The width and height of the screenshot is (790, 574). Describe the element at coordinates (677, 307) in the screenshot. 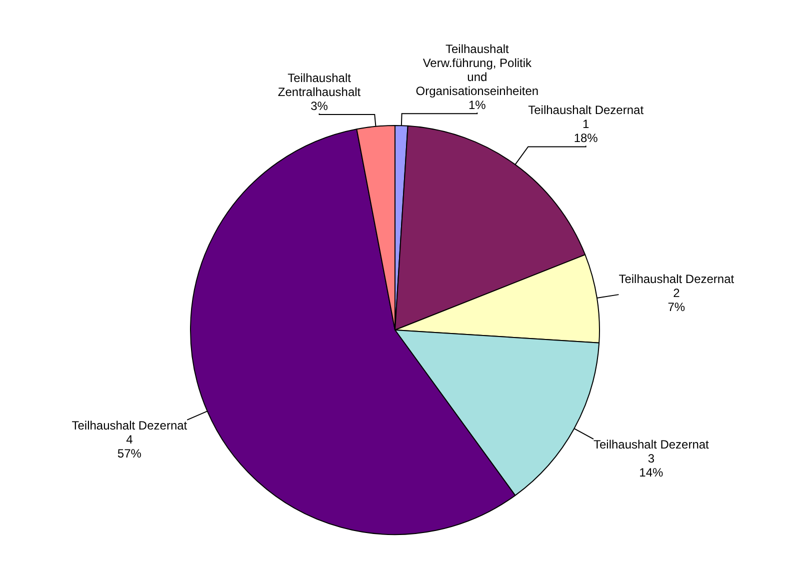

I see `data-label: 7%` at that location.